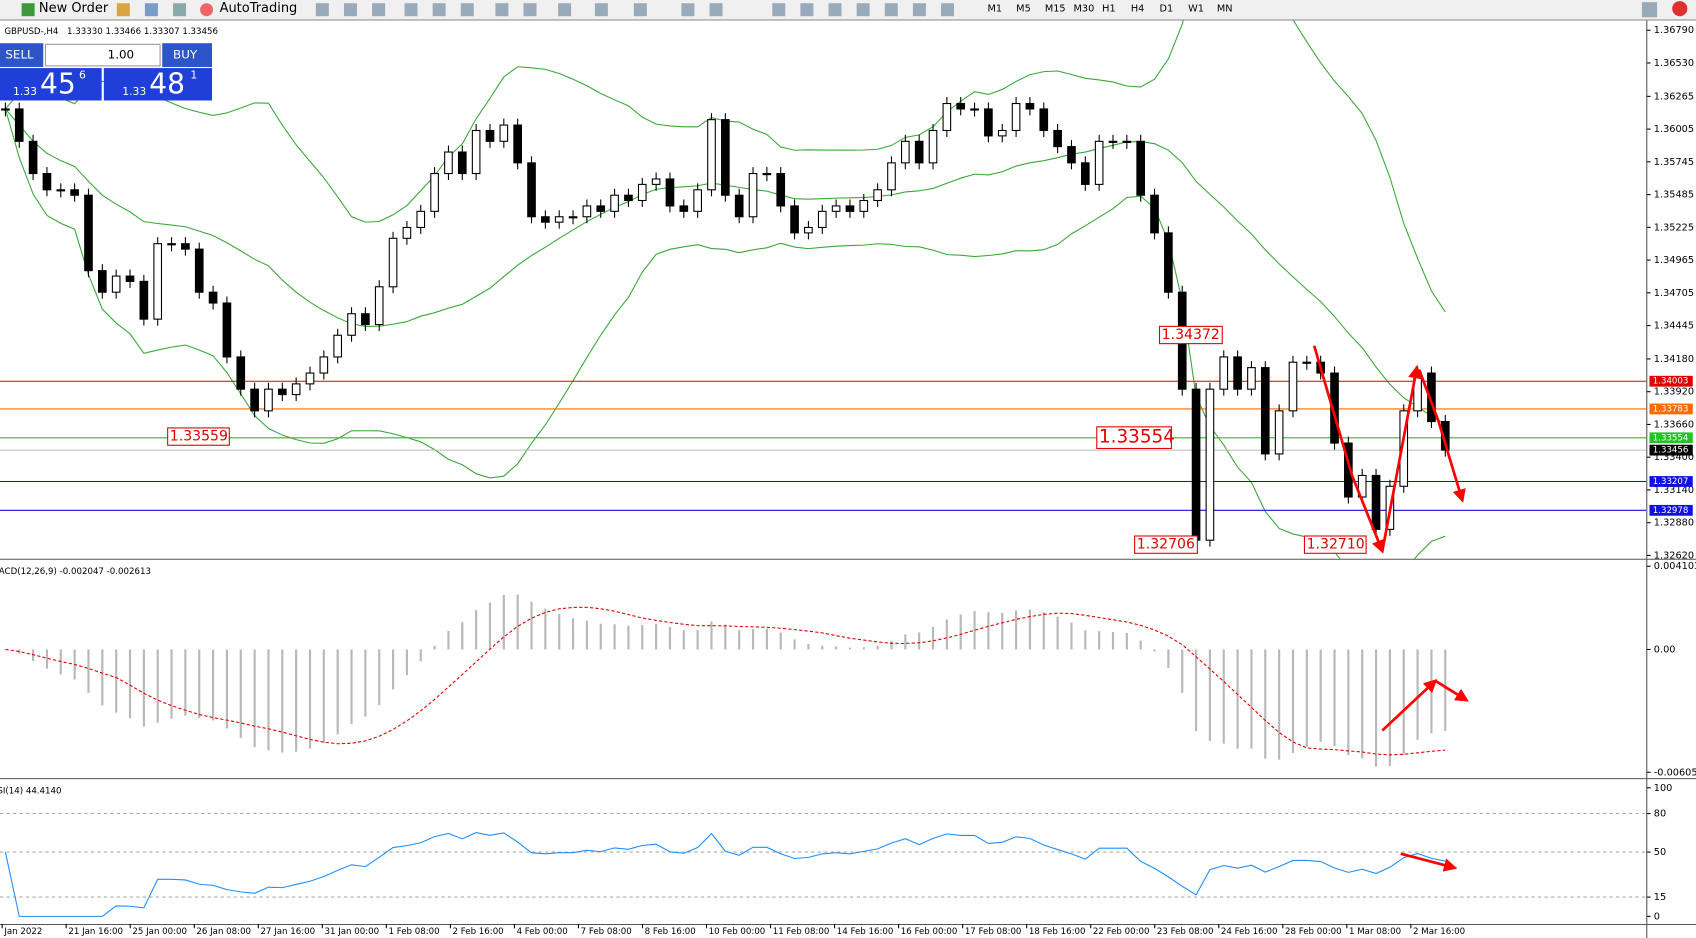 This screenshot has height=938, width=1696. I want to click on x-tick-label: 11 Feb 08:00, so click(801, 932).